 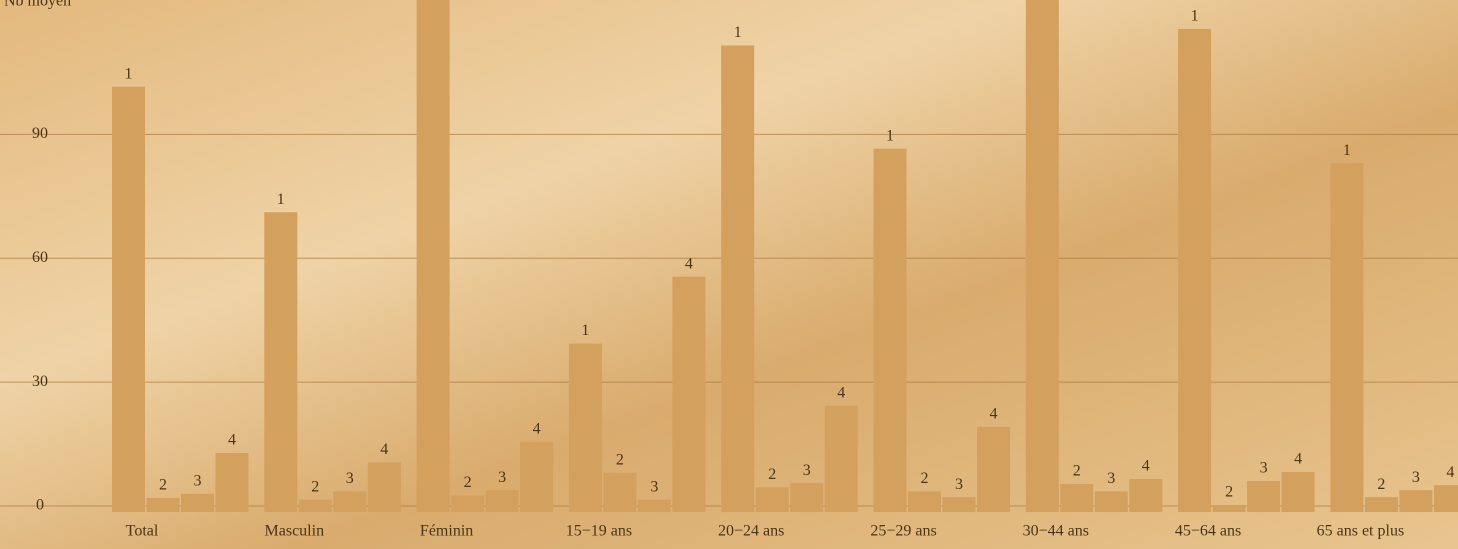 What do you see at coordinates (1208, 531) in the screenshot?
I see `x-tick-label: 45−64 ans` at bounding box center [1208, 531].